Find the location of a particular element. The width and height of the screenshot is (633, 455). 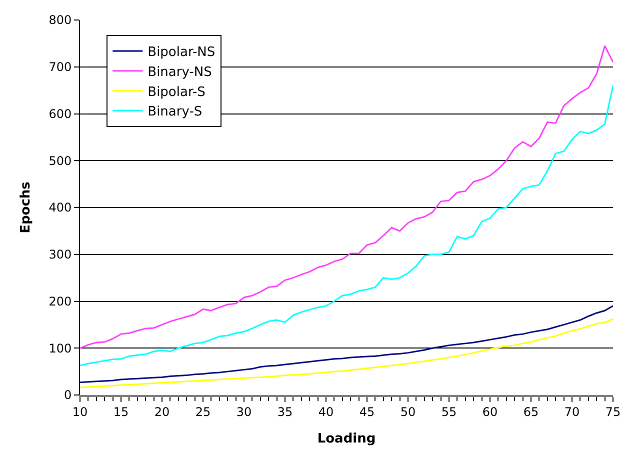

y-tick-label: 800 is located at coordinates (60, 20).